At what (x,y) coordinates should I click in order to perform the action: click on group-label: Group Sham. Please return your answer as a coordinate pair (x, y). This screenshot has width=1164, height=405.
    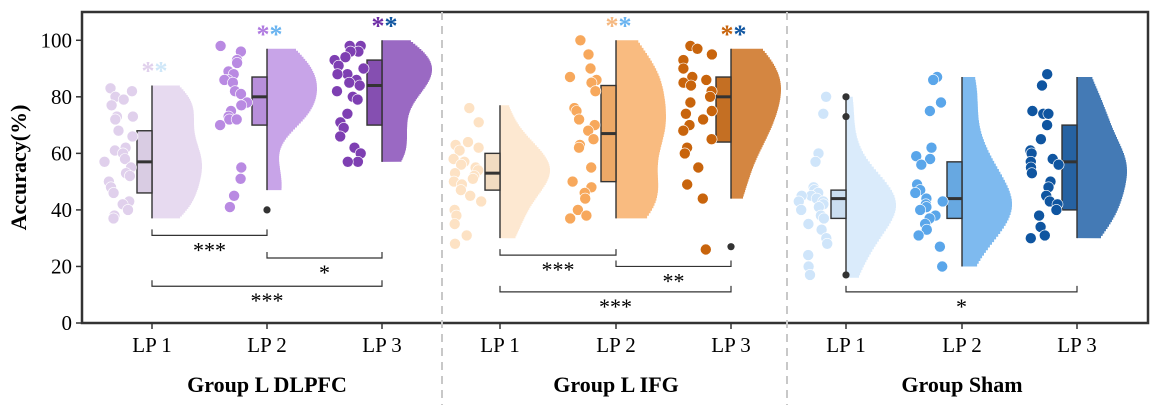
    Looking at the image, I should click on (961, 384).